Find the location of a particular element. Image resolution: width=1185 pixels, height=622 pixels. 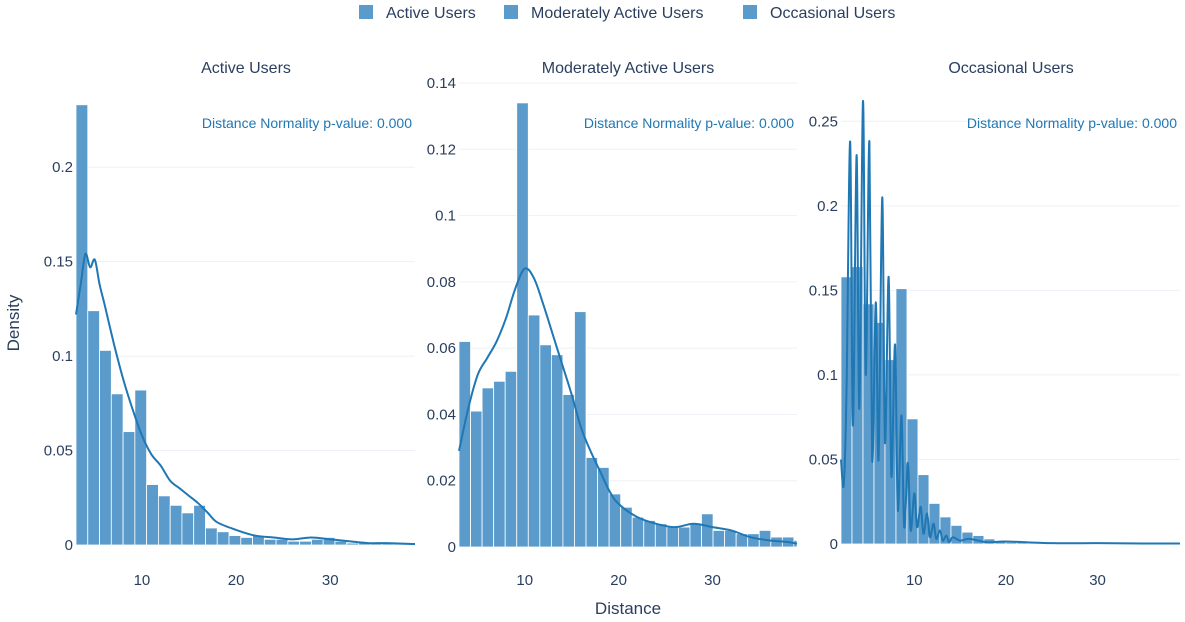

y-tick-label: 0.02 is located at coordinates (441, 481).